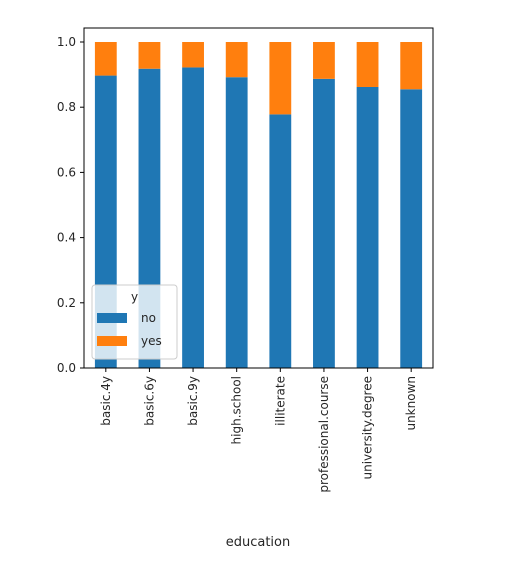 The image size is (513, 568). What do you see at coordinates (66, 303) in the screenshot?
I see `y-tick-label: 0.2` at bounding box center [66, 303].